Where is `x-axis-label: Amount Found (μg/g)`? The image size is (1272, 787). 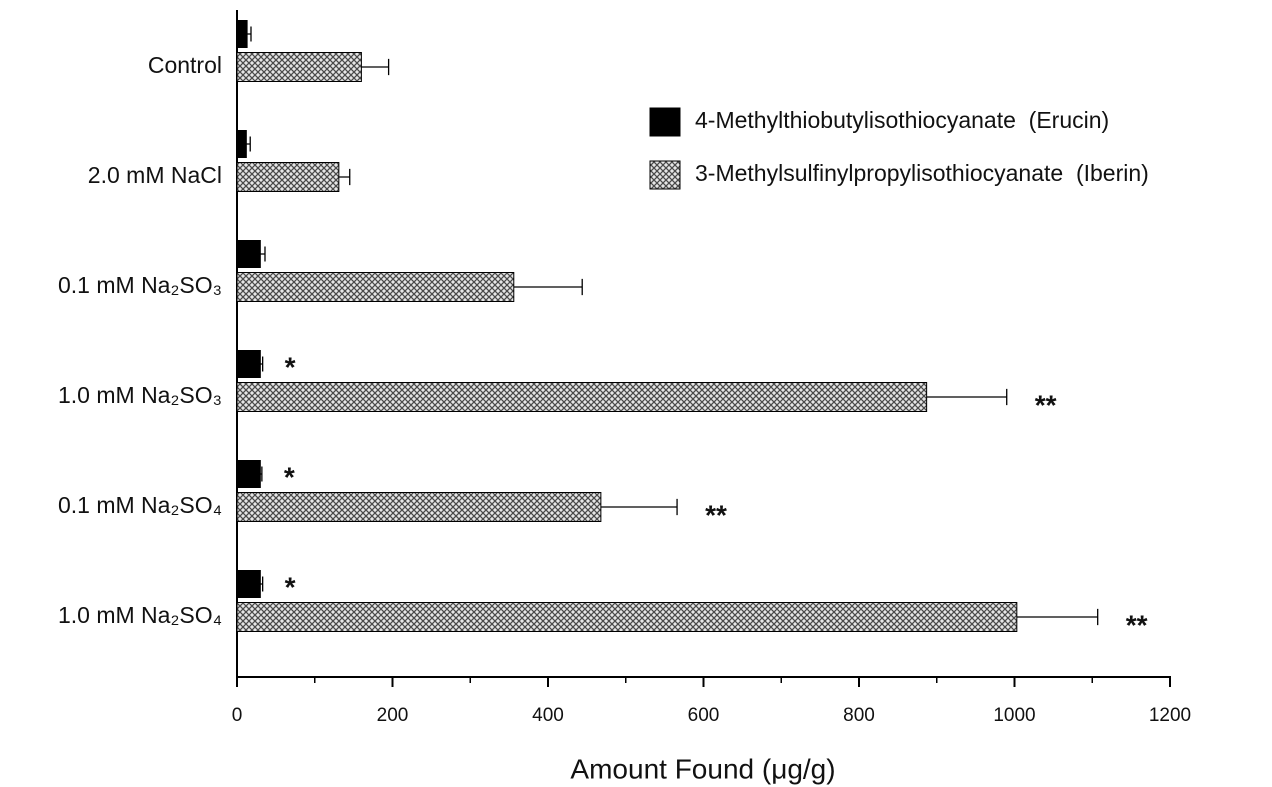 x-axis-label: Amount Found (μg/g) is located at coordinates (702, 768).